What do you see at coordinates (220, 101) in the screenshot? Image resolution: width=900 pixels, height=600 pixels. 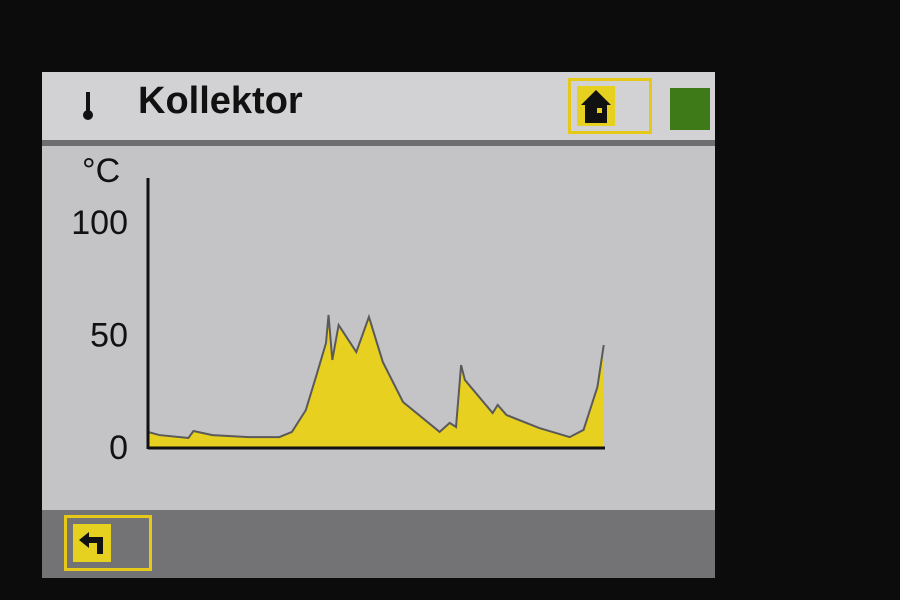 I see `page-title: Kollektor` at bounding box center [220, 101].